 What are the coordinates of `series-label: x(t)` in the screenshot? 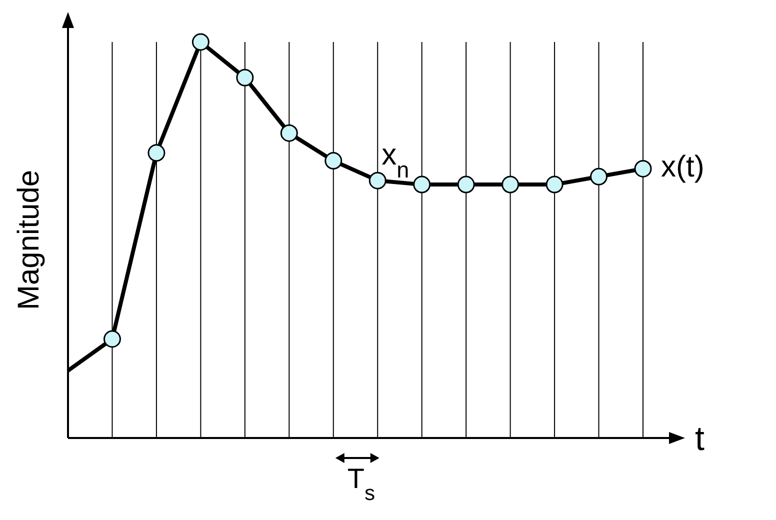 It's located at (682, 167).